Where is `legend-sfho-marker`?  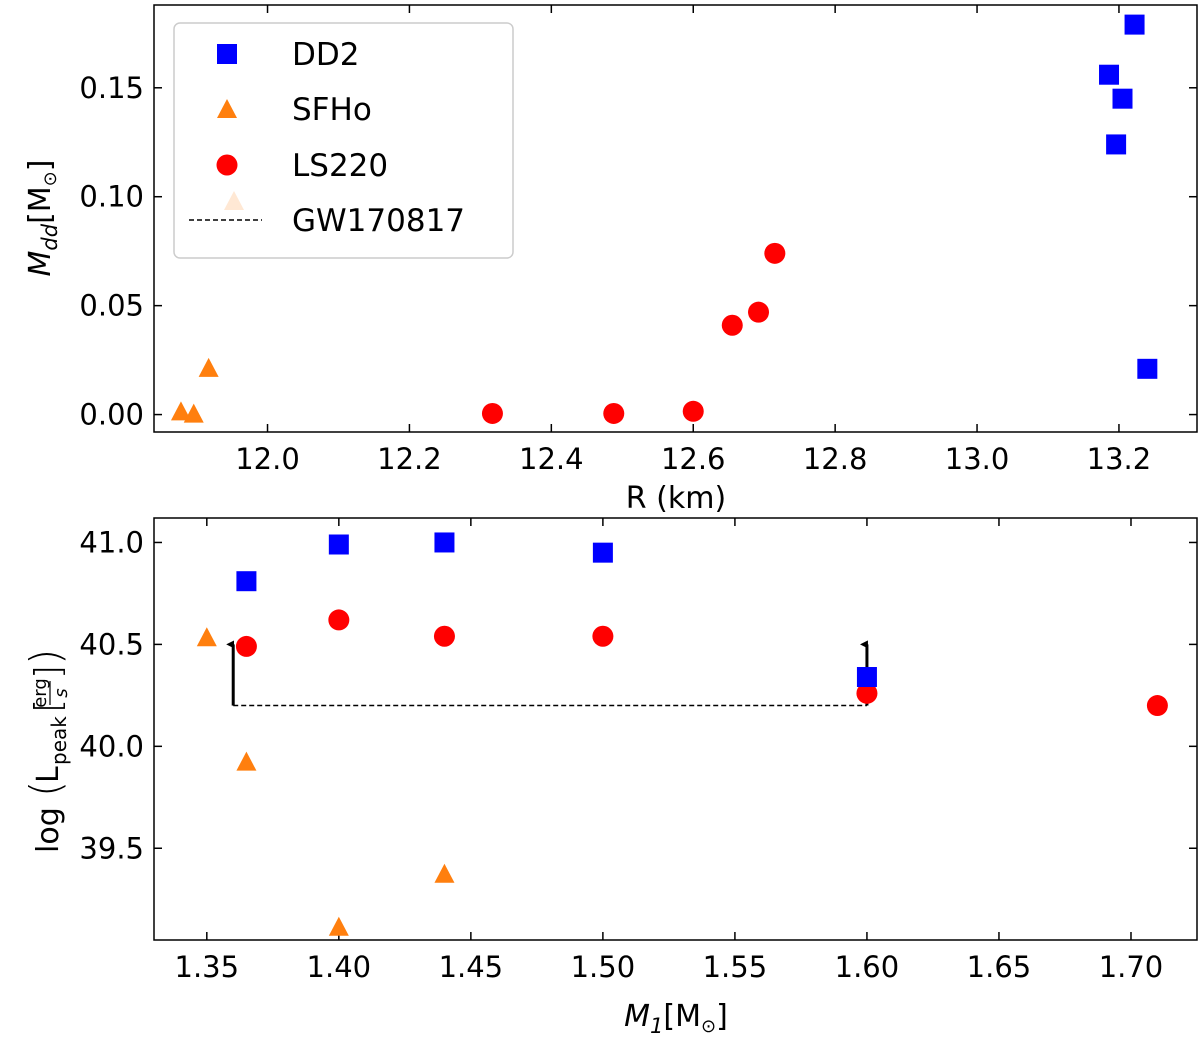 legend-sfho-marker is located at coordinates (227, 108).